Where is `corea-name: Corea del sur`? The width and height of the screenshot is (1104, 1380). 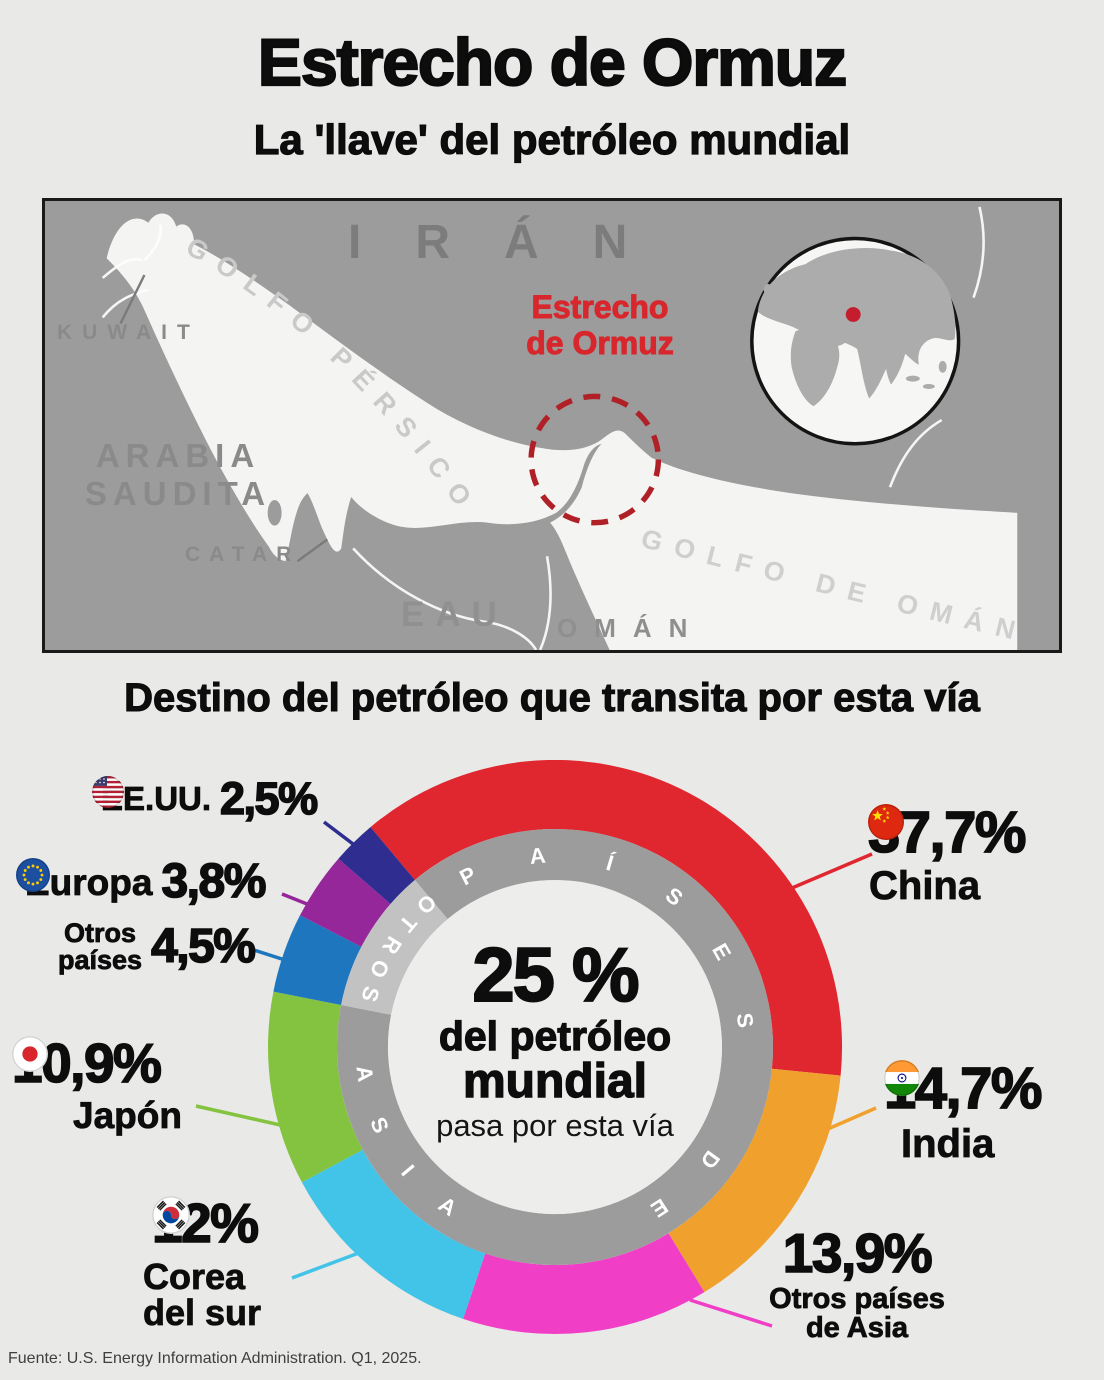
corea-name: Corea del sur is located at coordinates (202, 1294).